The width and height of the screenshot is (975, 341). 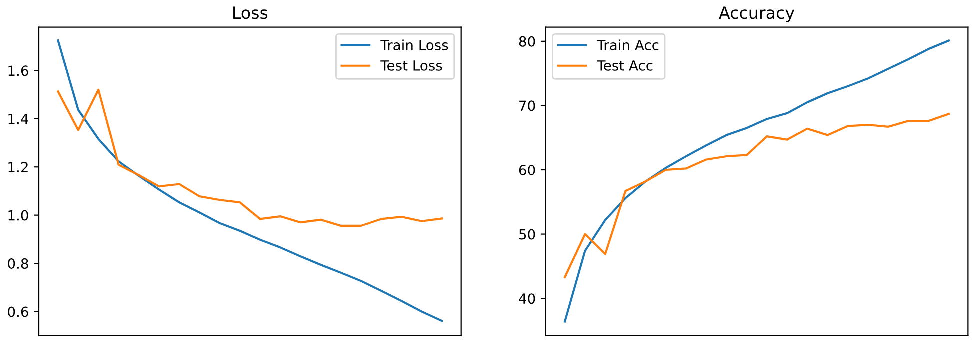 I want to click on y-tick-label: 1.2, so click(x=18, y=167).